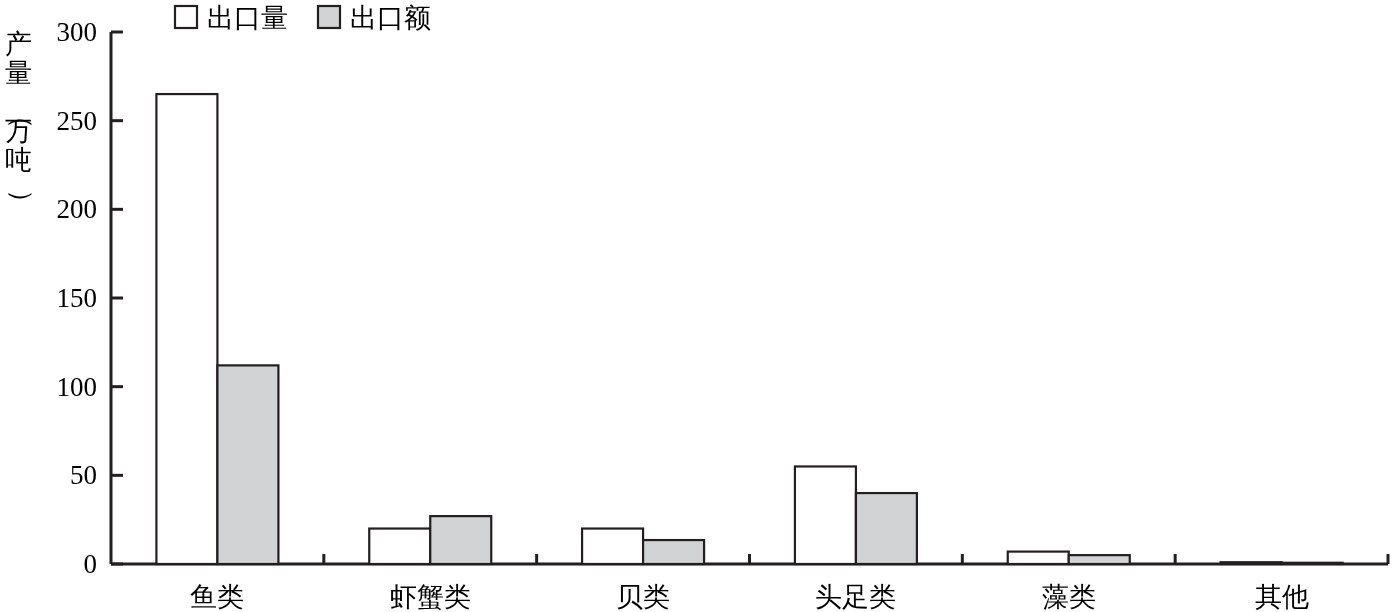 Image resolution: width=1392 pixels, height=612 pixels. What do you see at coordinates (643, 597) in the screenshot?
I see `x-tick-label: 贝类` at bounding box center [643, 597].